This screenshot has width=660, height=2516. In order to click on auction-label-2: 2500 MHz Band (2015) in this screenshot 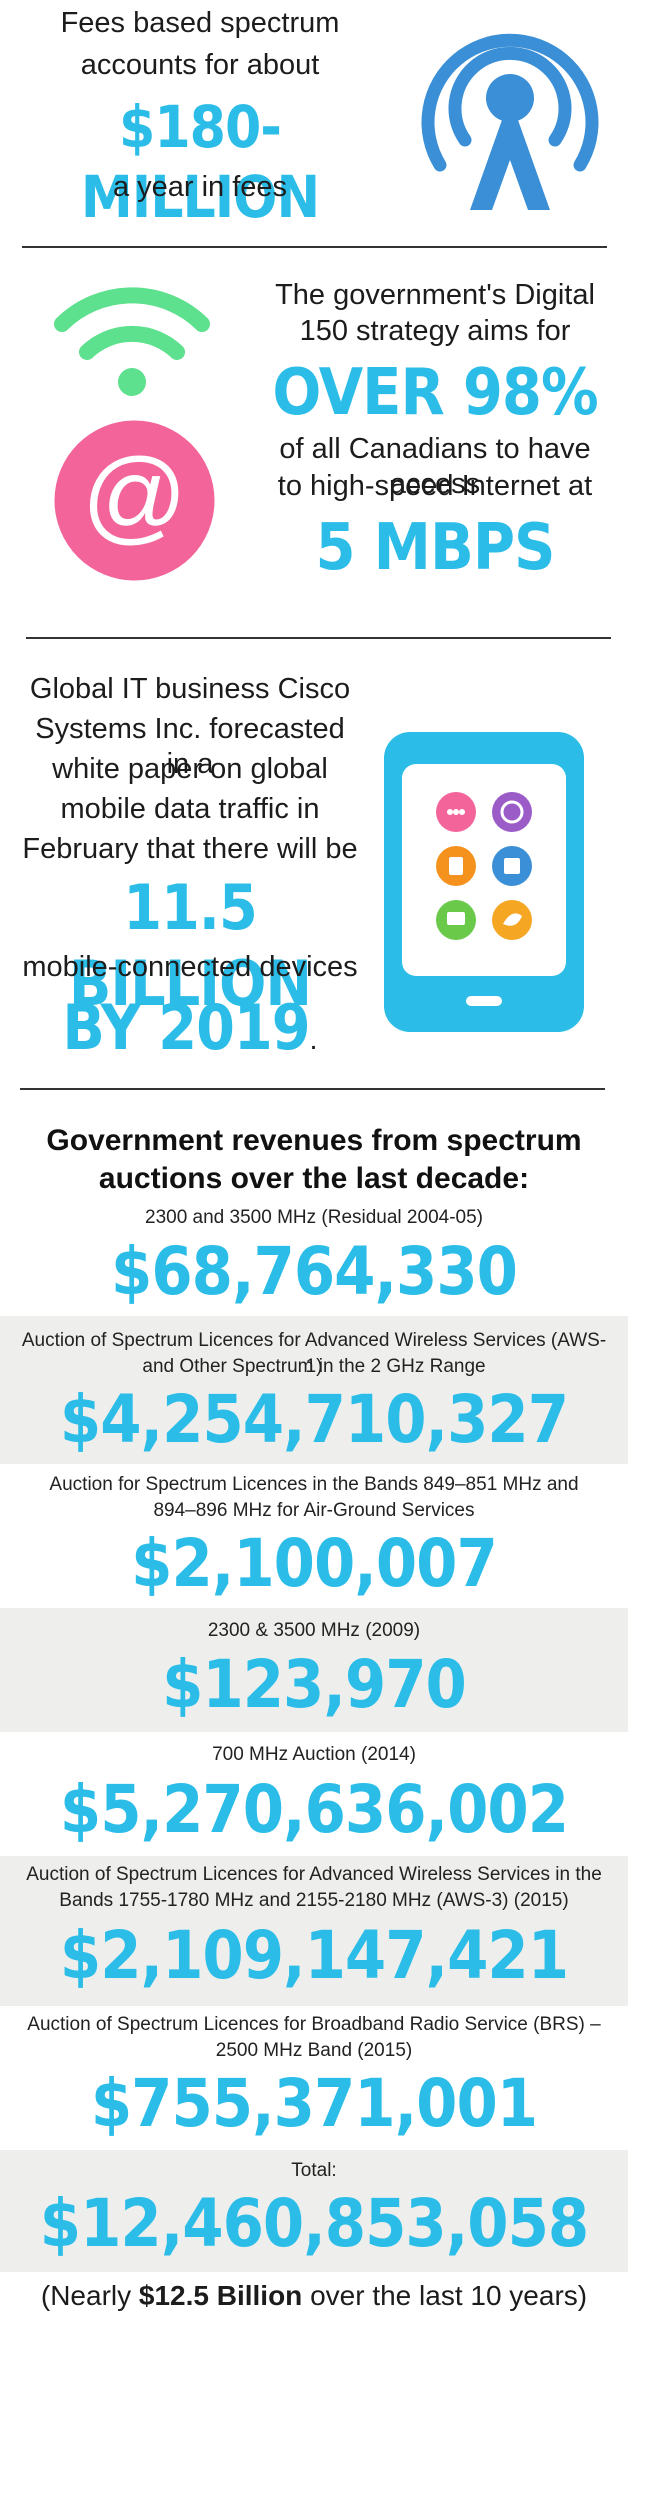, I will do `click(314, 2050)`.